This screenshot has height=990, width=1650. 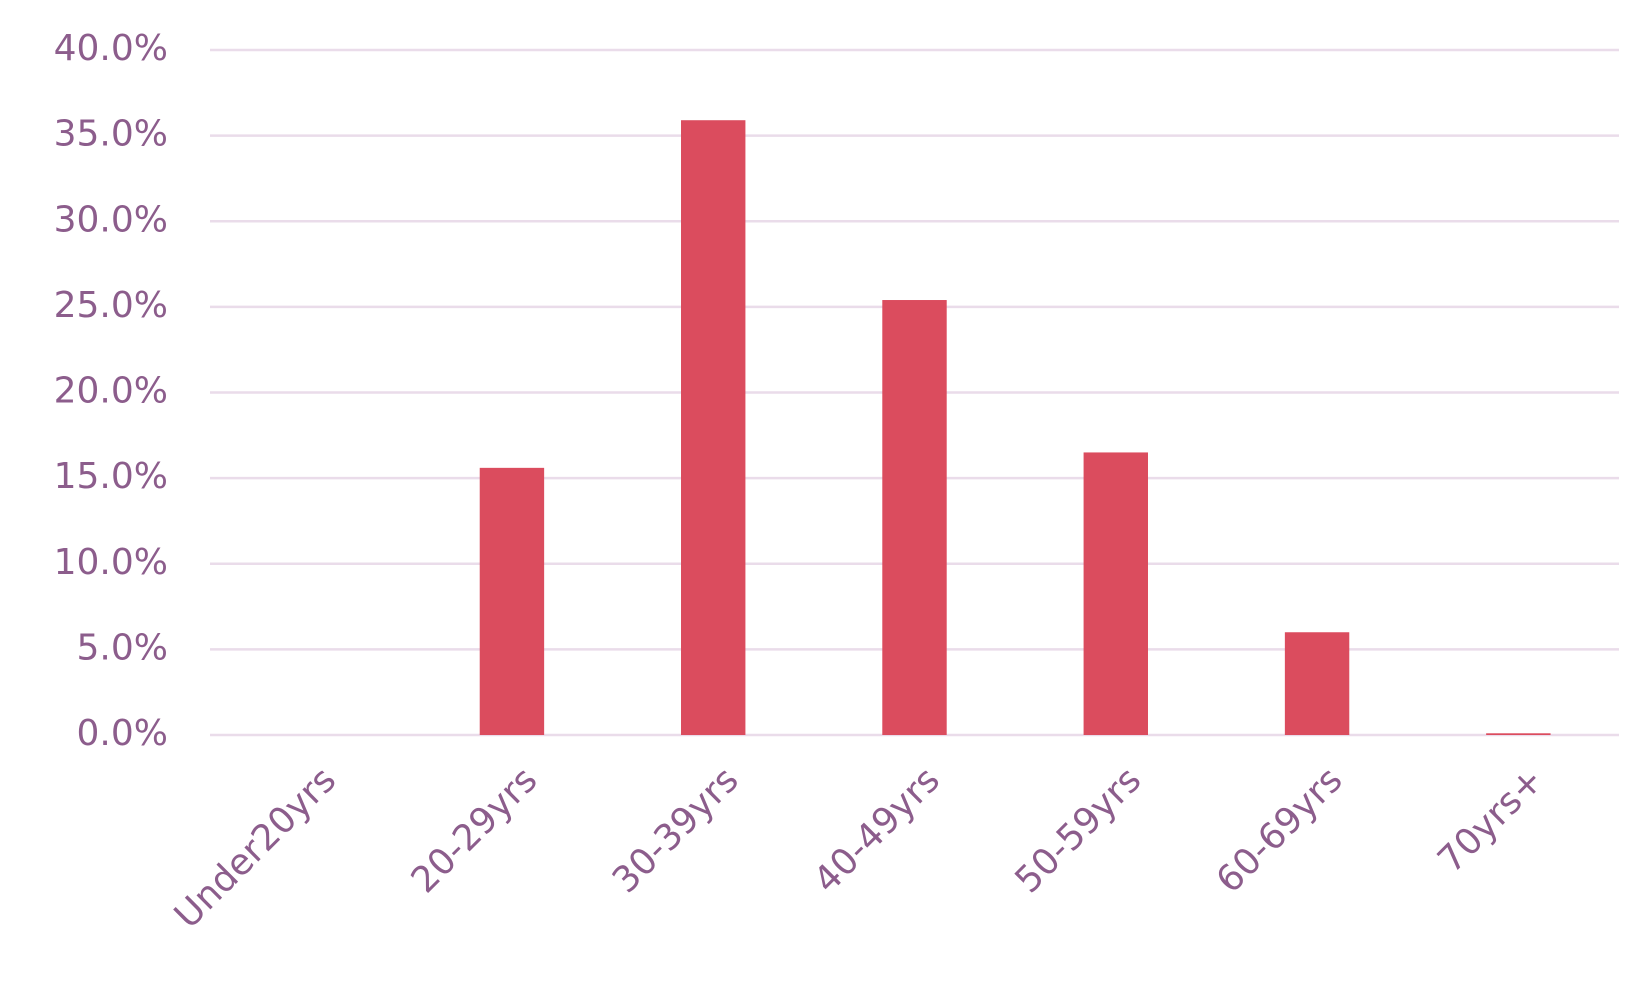 I want to click on x-tick-label: 20-29yrs, so click(x=475, y=830).